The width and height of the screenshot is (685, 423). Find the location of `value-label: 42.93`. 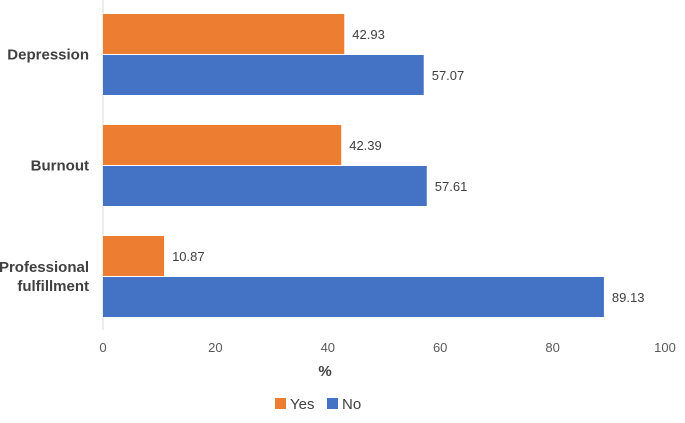

value-label: 42.93 is located at coordinates (368, 34).